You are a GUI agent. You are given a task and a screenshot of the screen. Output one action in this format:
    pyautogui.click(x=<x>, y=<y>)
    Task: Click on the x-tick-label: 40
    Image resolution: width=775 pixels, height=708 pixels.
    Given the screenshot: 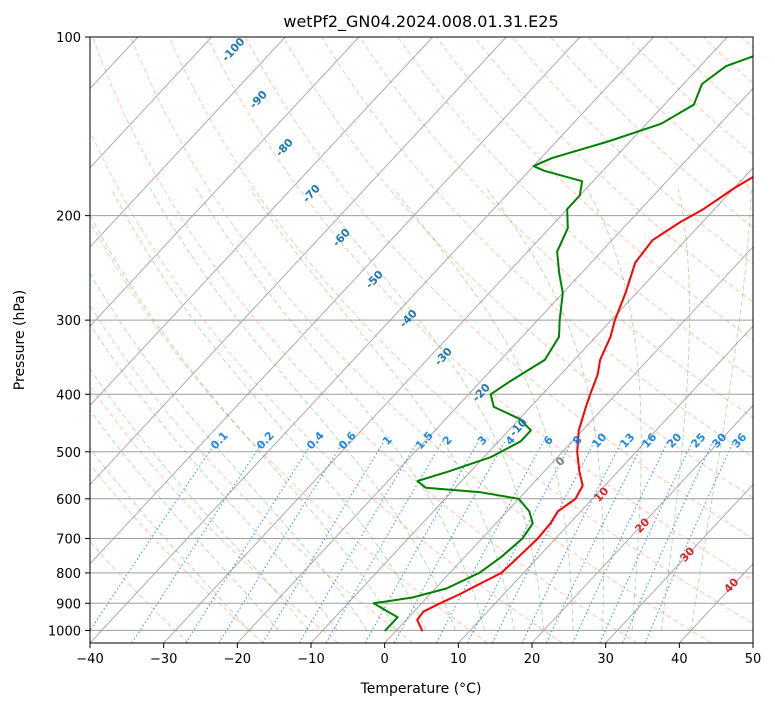 What is the action you would take?
    pyautogui.click(x=679, y=659)
    